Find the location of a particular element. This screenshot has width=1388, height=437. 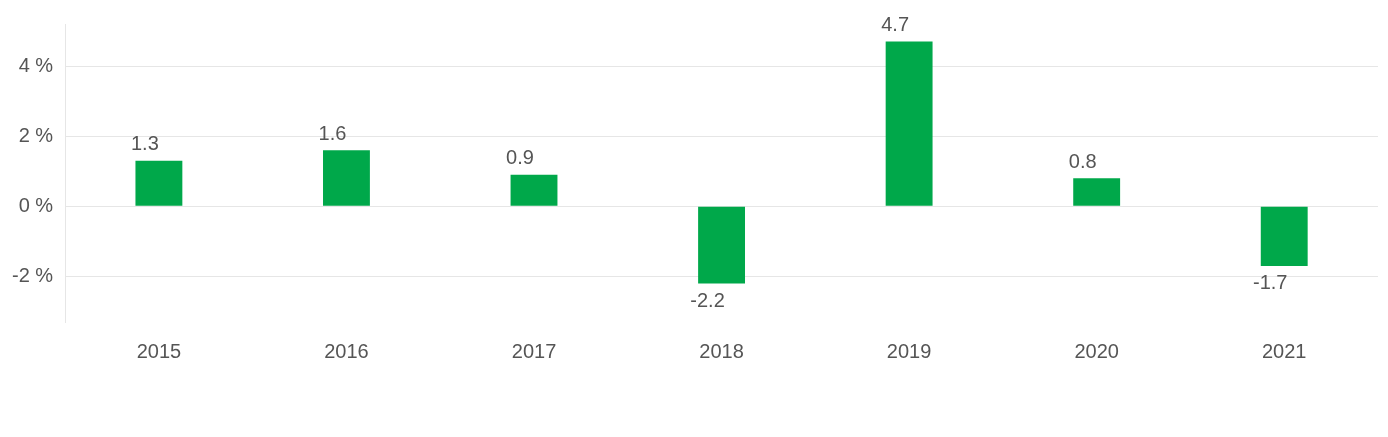

data-label: -2.2 is located at coordinates (707, 299).